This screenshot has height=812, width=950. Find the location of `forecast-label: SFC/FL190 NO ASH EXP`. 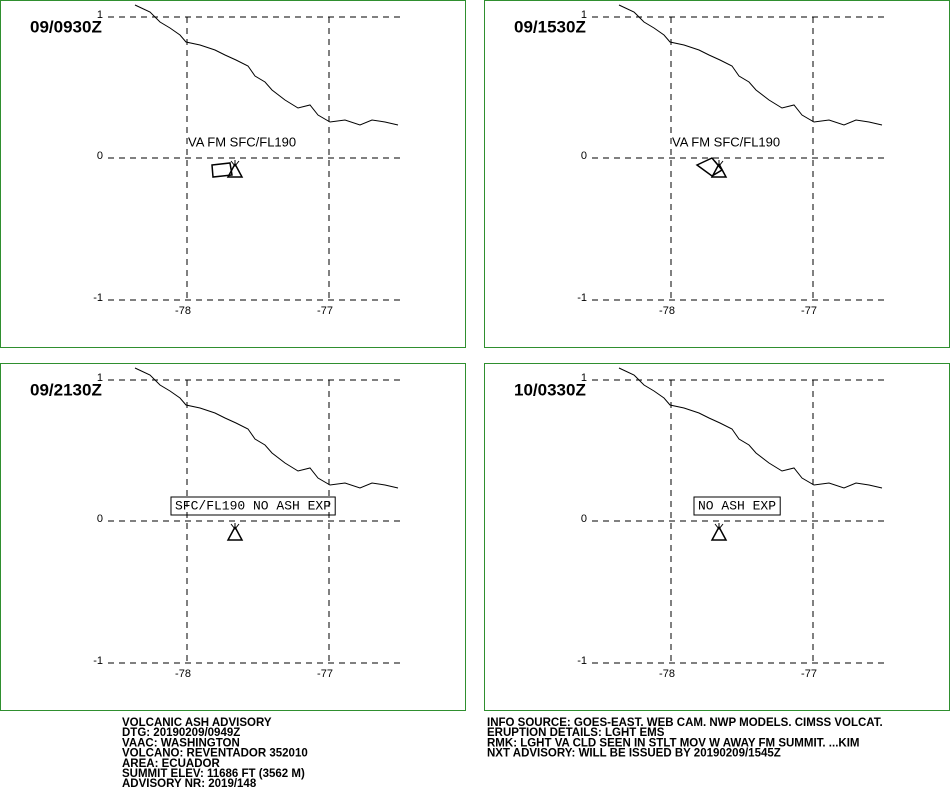

forecast-label: SFC/FL190 NO ASH EXP is located at coordinates (253, 505).